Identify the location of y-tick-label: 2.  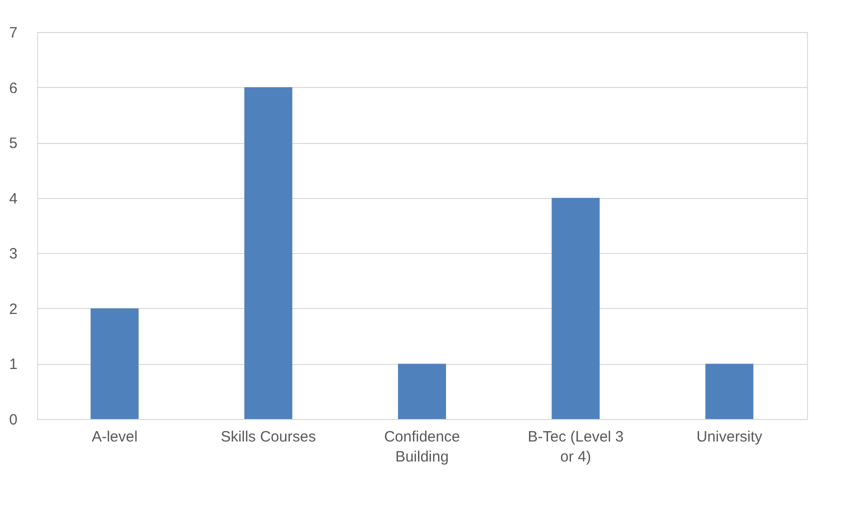
(13, 309).